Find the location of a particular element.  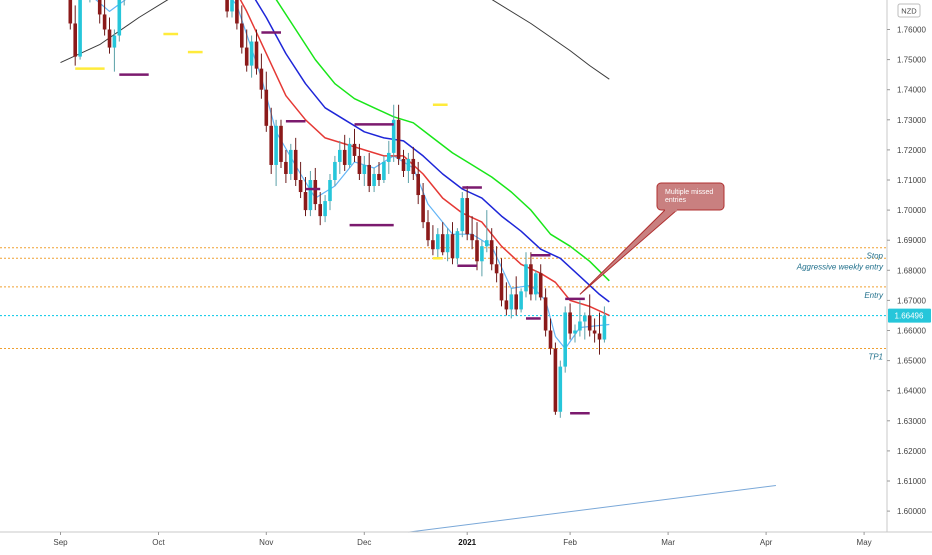

y-tick-label: 1.69000 is located at coordinates (911, 240).